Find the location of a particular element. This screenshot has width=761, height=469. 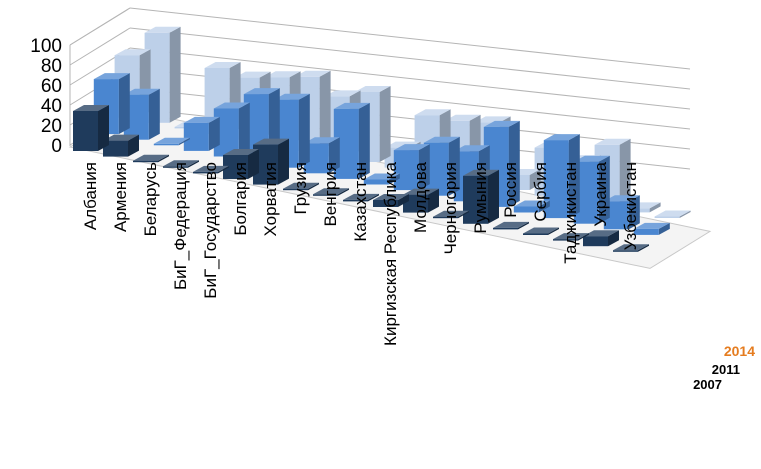

x-tick-label: Украина is located at coordinates (600, 193).